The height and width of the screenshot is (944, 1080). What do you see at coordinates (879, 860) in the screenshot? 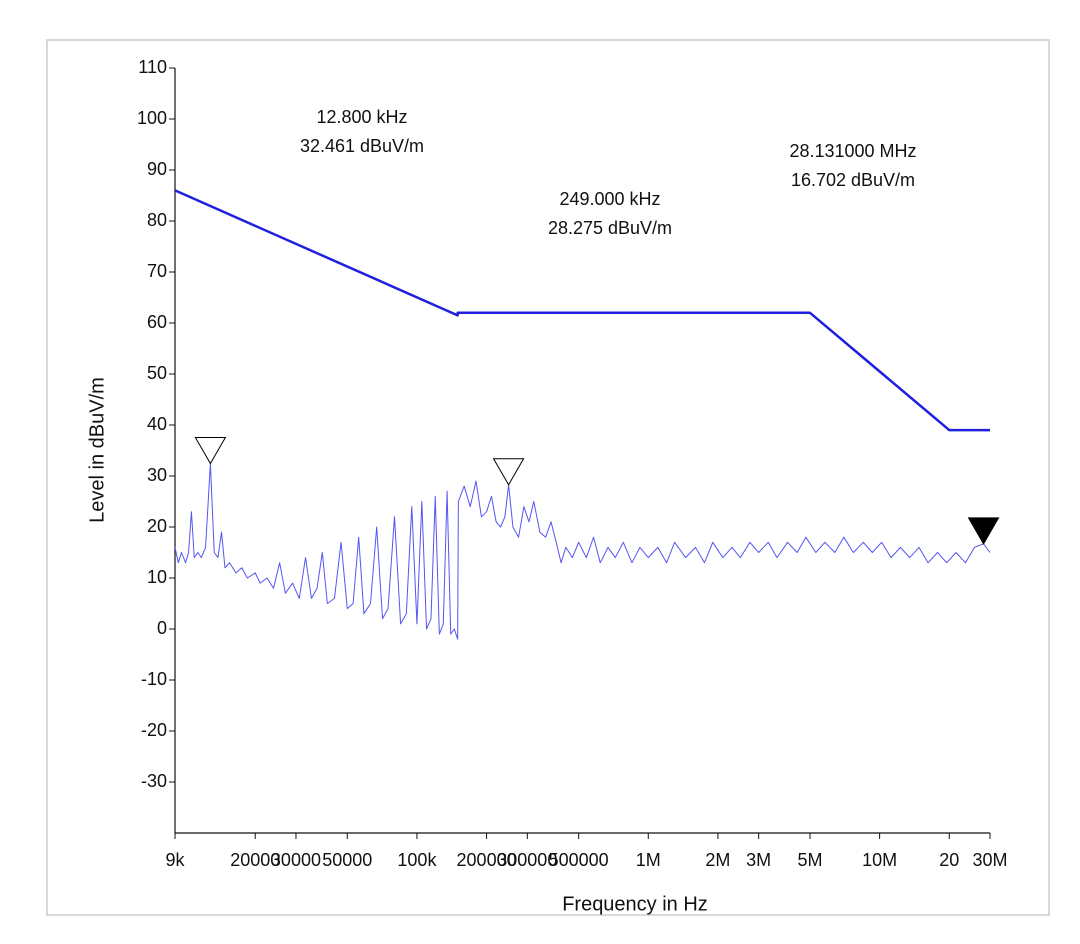
I see `x-tick-label: 10M` at bounding box center [879, 860].